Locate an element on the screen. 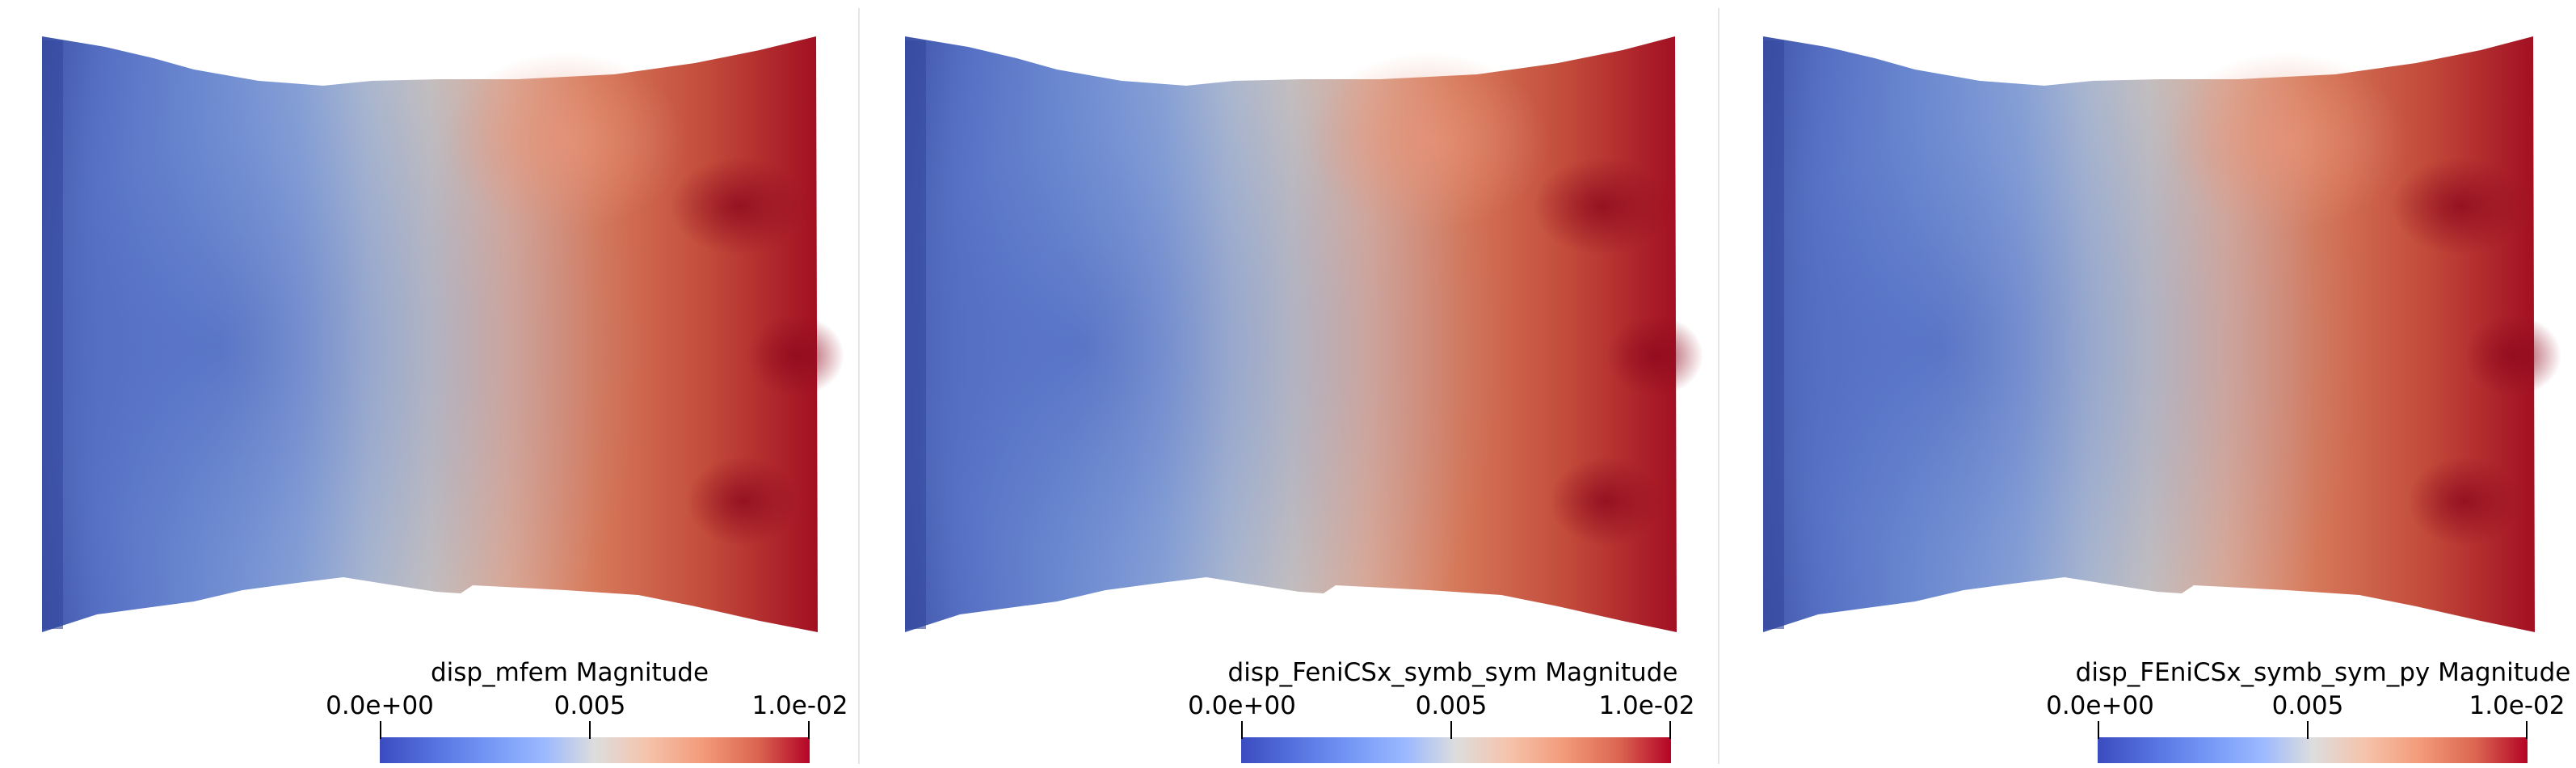 This screenshot has height=768, width=2576. colorbar-title: disp_FeniCSx_symb_sym Magnitude is located at coordinates (1453, 672).